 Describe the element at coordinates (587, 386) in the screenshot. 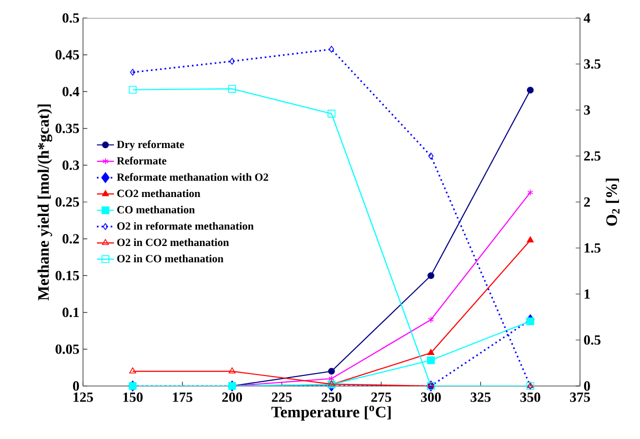

I see `y2-tick-label: 0` at that location.